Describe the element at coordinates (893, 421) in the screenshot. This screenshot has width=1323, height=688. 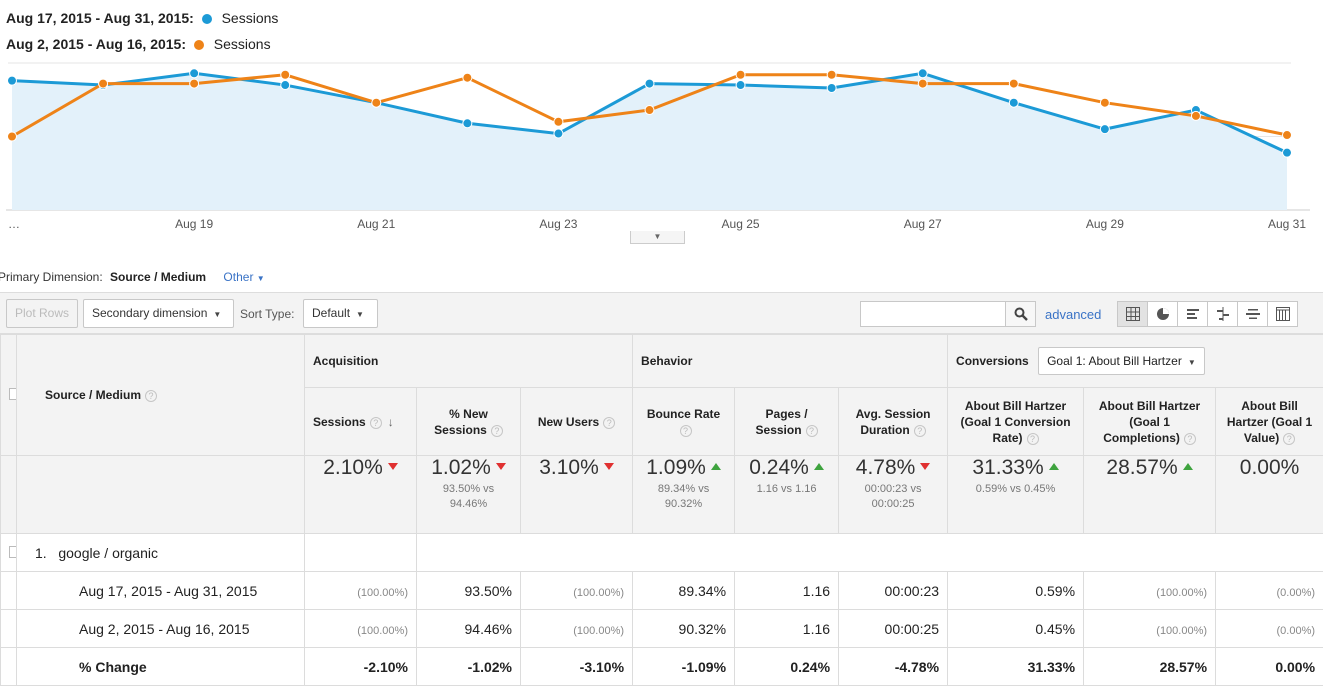
I see `avg-duration-column-header: Avg. Session Duration?` at that location.